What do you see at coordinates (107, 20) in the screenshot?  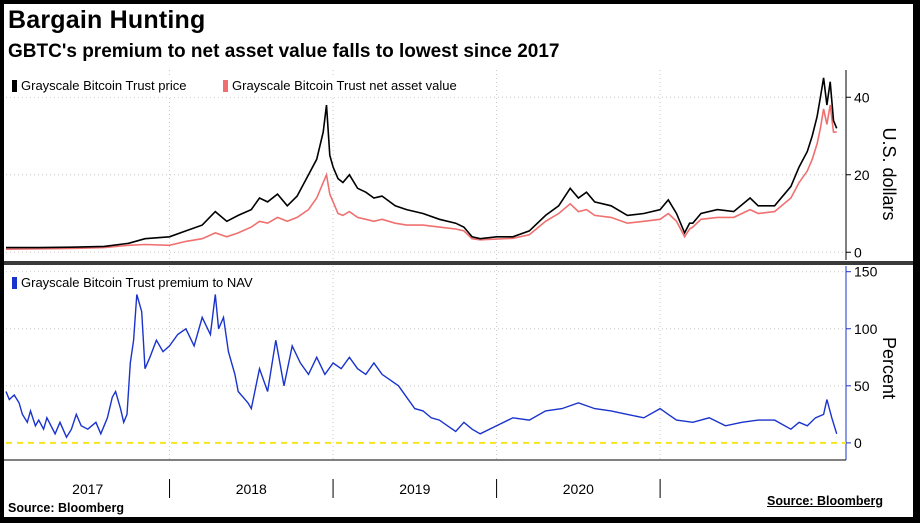 I see `chart-title: Bargain Hunting` at bounding box center [107, 20].